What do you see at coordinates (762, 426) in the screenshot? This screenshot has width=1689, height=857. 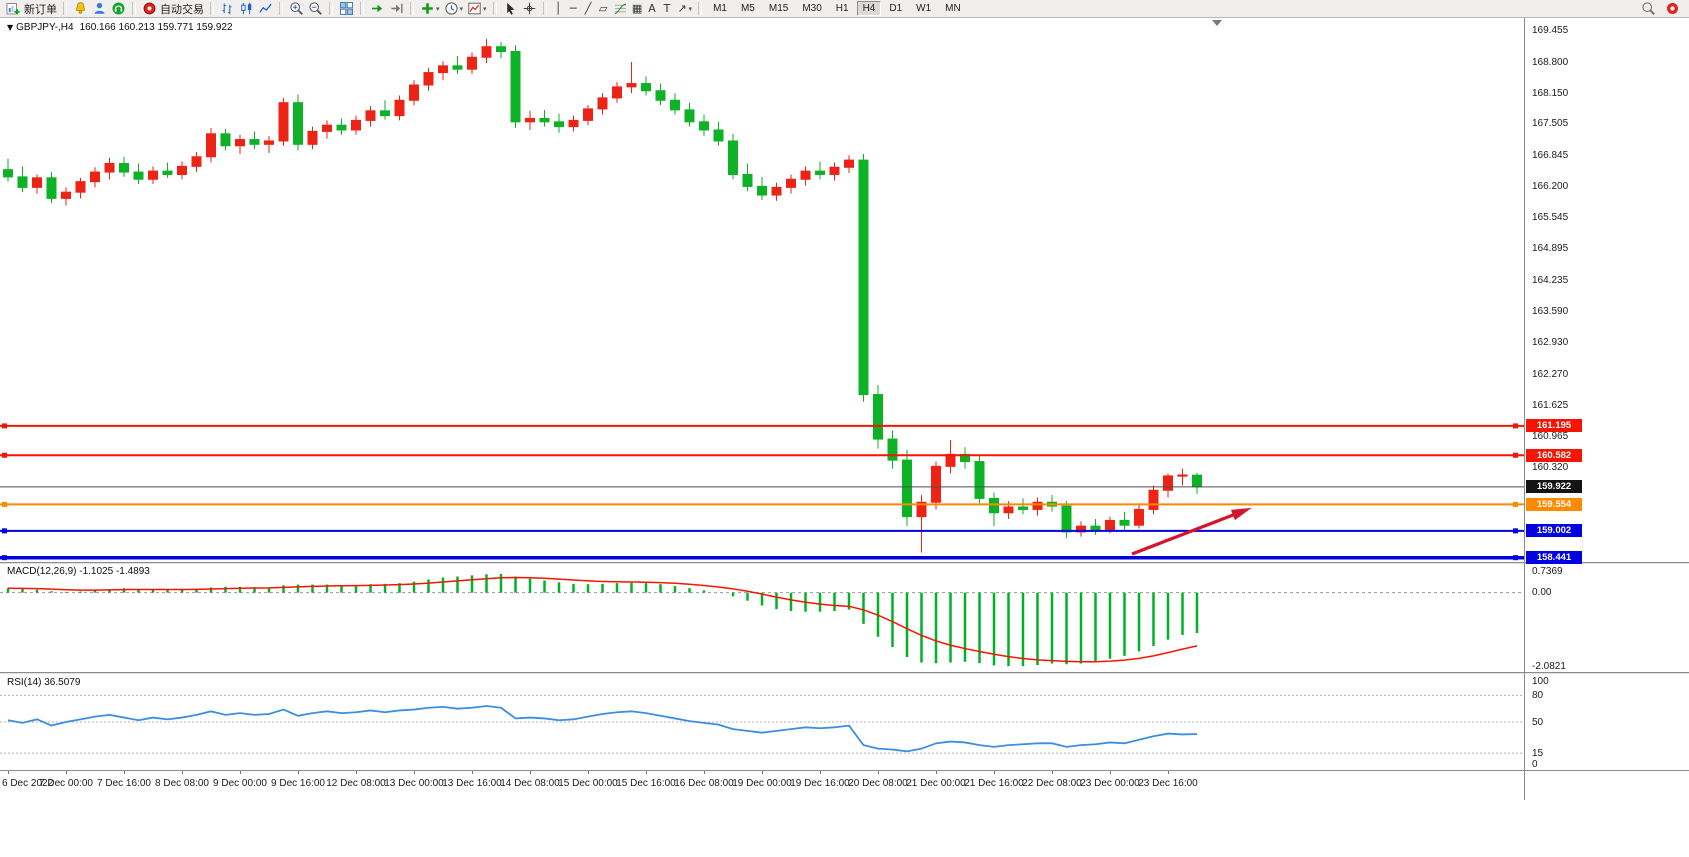 I see `hline-161.195` at bounding box center [762, 426].